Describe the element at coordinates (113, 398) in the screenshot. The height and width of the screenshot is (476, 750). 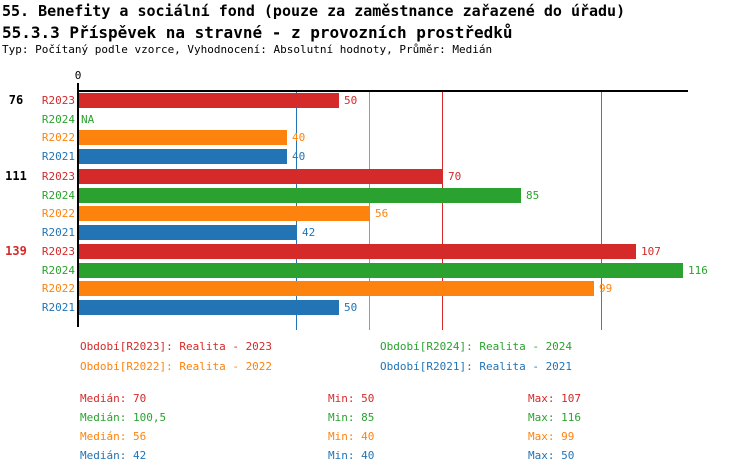
I see `stat-median-r2023: Medián: 70` at that location.